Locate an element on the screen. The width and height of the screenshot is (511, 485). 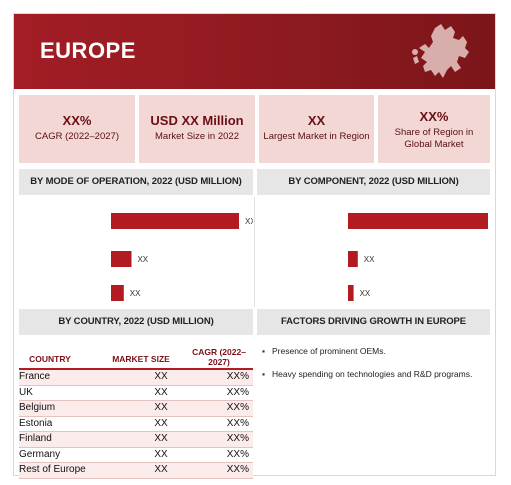
table-cell: Germany is located at coordinates (40, 454).